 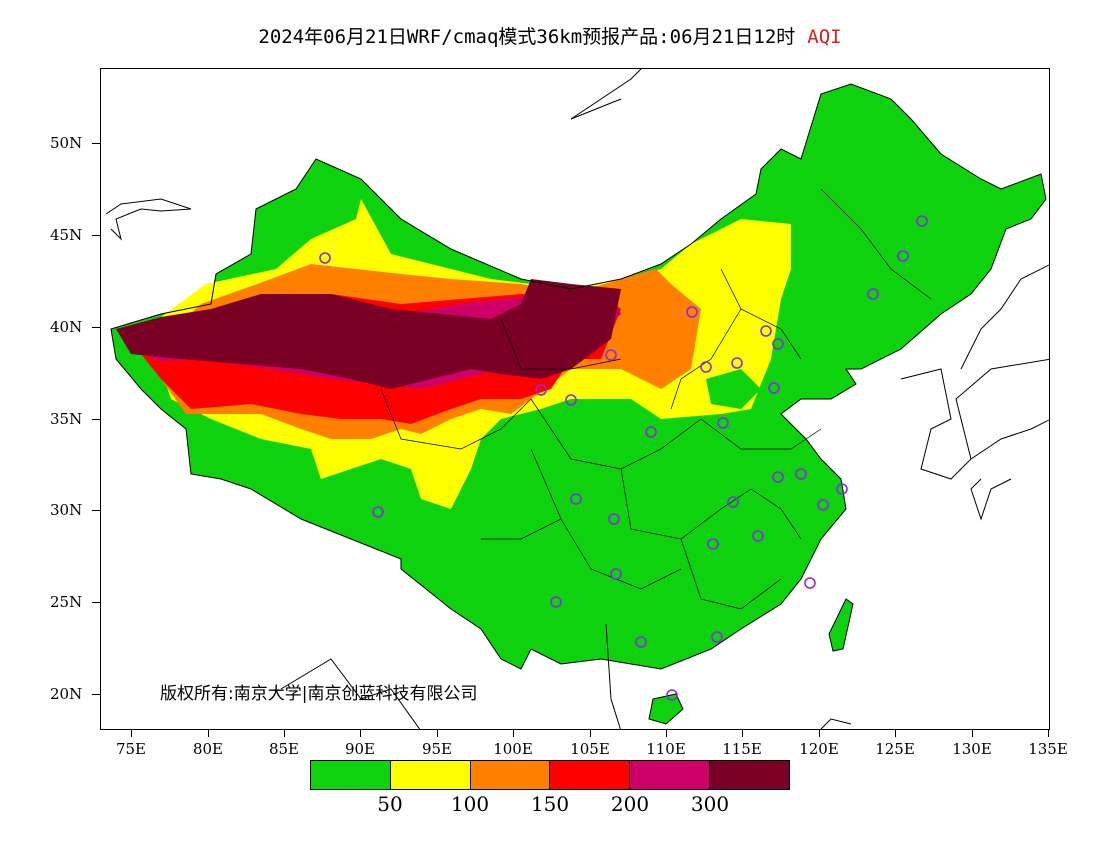 I want to click on lon-label-120e: 120E, so click(x=819, y=749).